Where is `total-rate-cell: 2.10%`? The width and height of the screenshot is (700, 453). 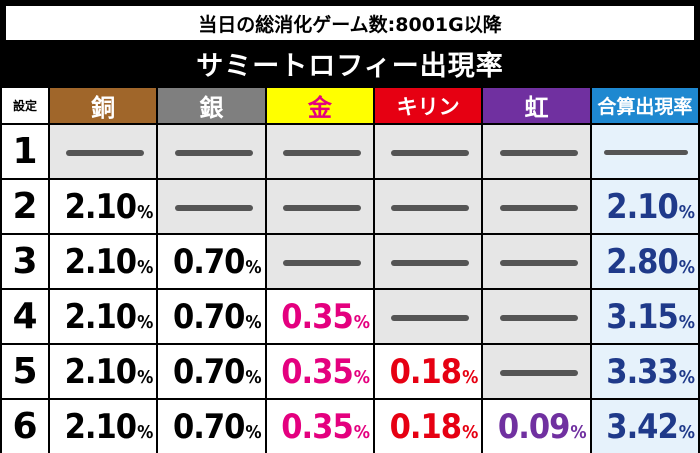
total-rate-cell: 2.10% is located at coordinates (644, 206).